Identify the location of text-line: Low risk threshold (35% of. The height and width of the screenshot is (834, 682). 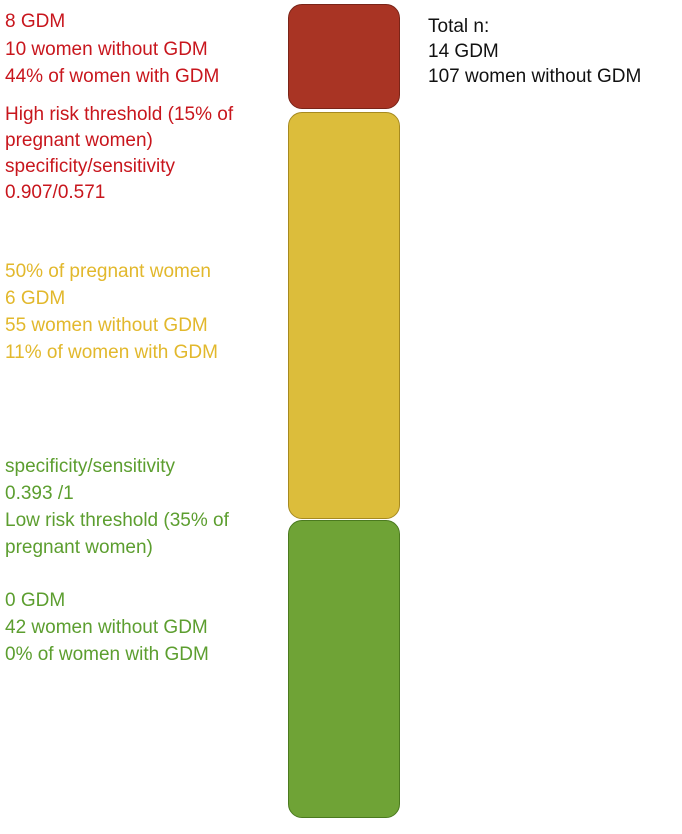
(117, 520).